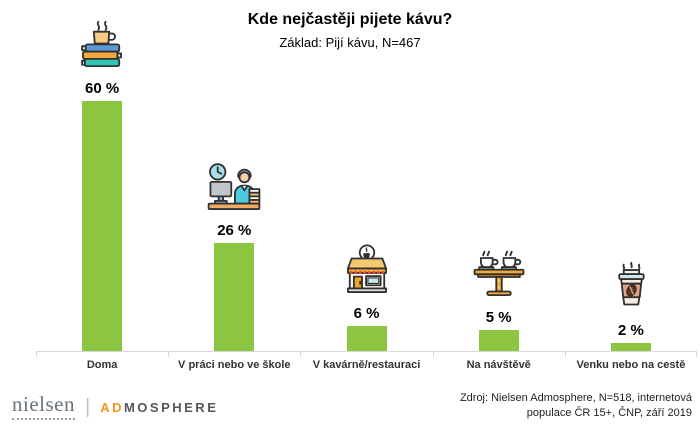 This screenshot has height=430, width=700. I want to click on nielsen-wordmark: nielsen, so click(43, 407).